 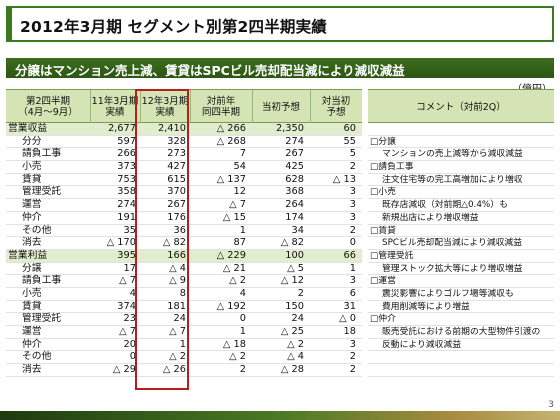 I want to click on row-label: 管理受託, so click(x=42, y=192).